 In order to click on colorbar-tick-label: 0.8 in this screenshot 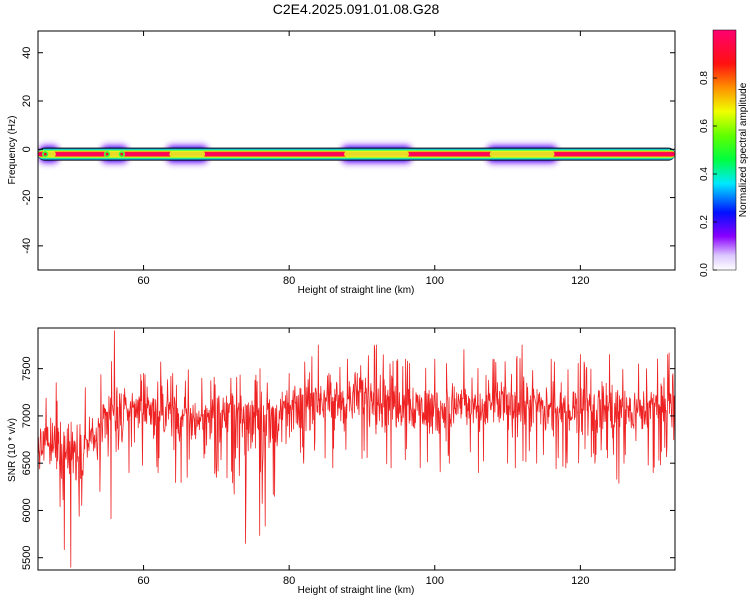, I will do `click(704, 78)`.